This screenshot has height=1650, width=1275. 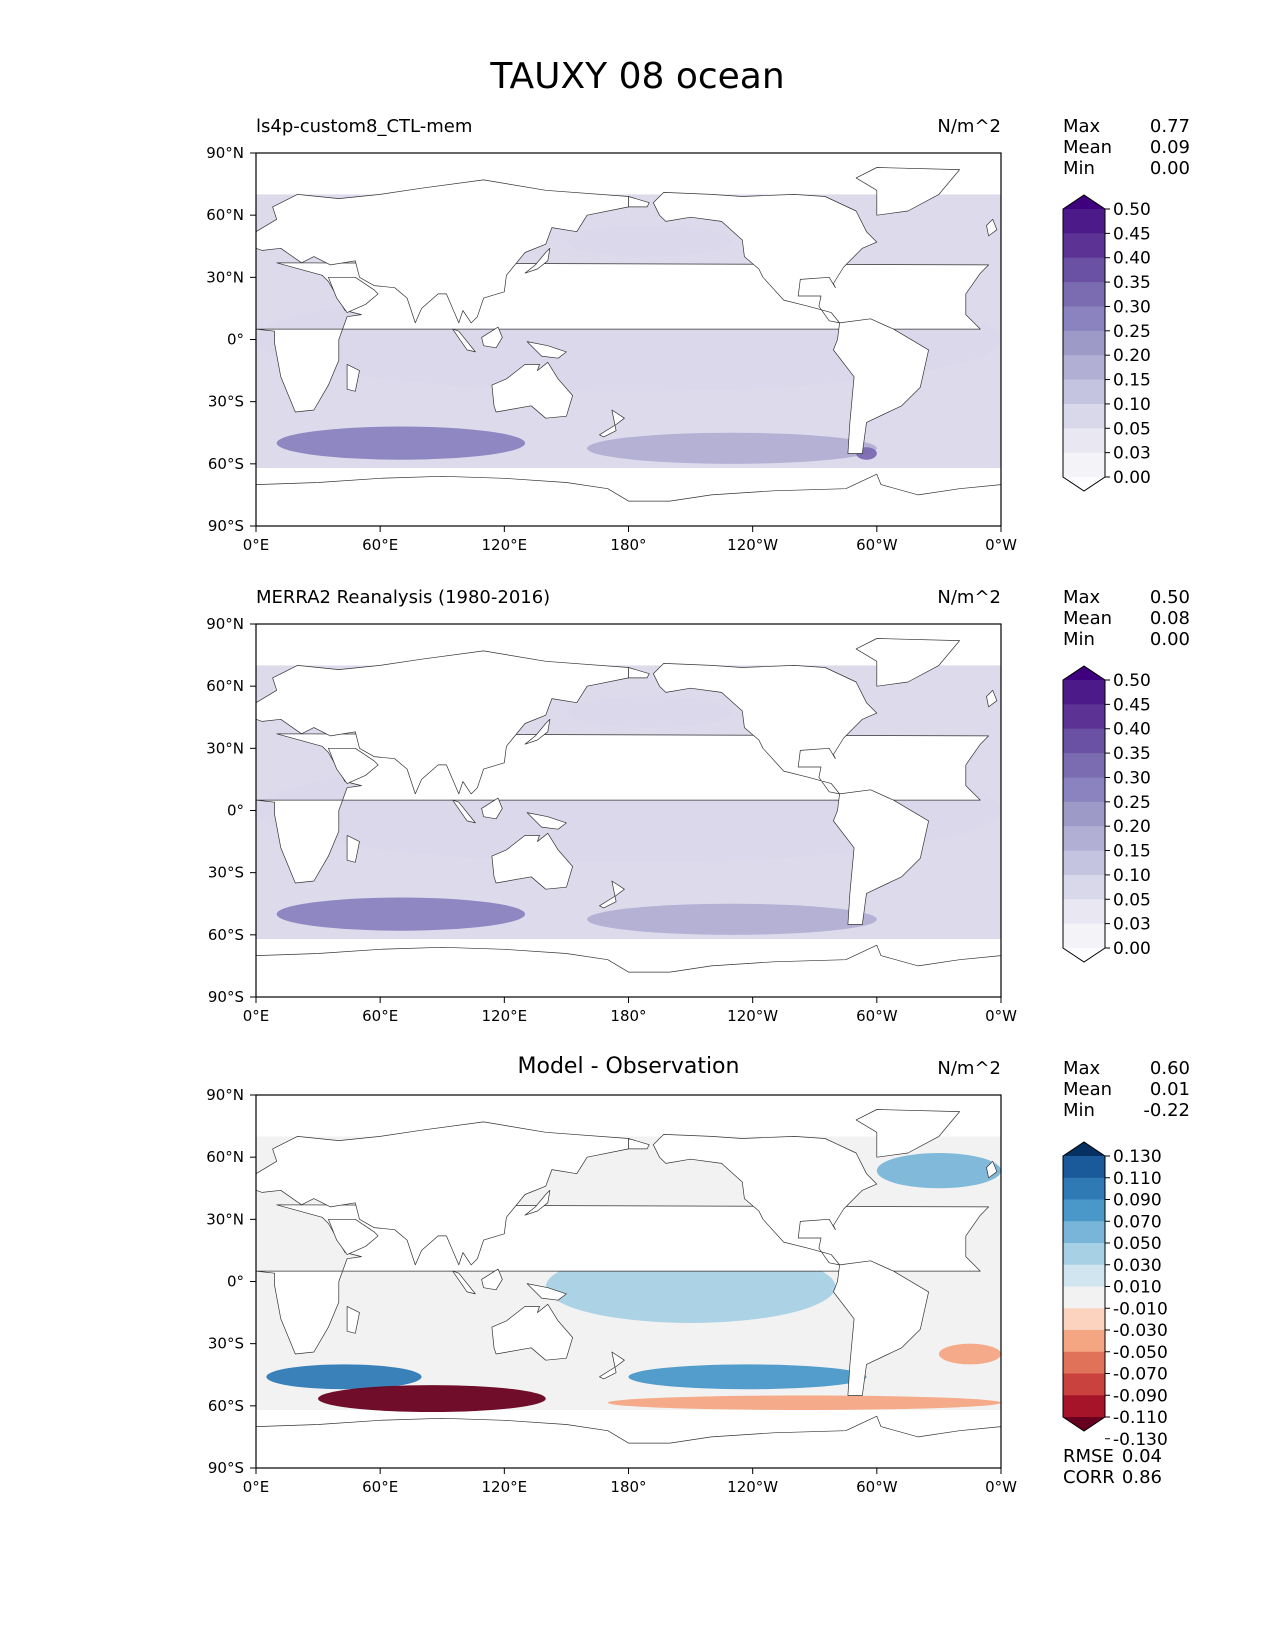 I want to click on panel-units: N/m^2, so click(x=969, y=1068).